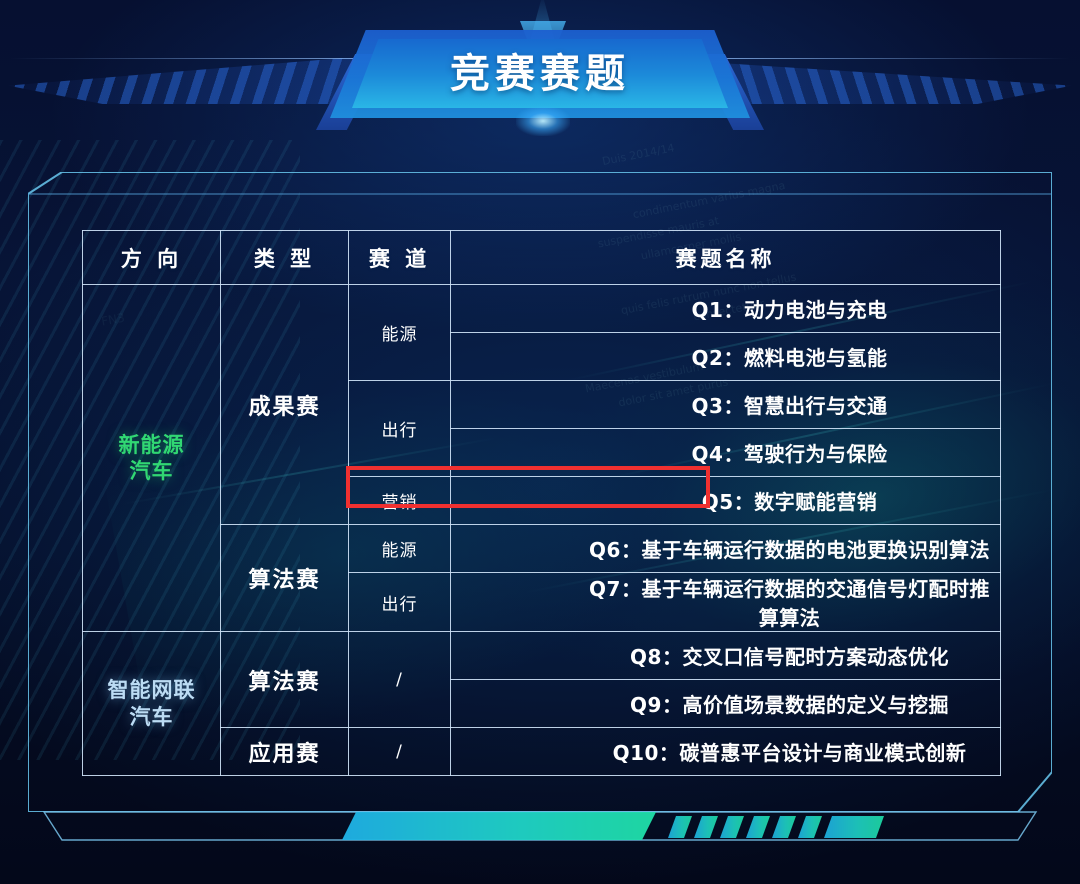 The image size is (1080, 884). What do you see at coordinates (284, 751) in the screenshot?
I see `cell-type-application: 应用赛` at bounding box center [284, 751].